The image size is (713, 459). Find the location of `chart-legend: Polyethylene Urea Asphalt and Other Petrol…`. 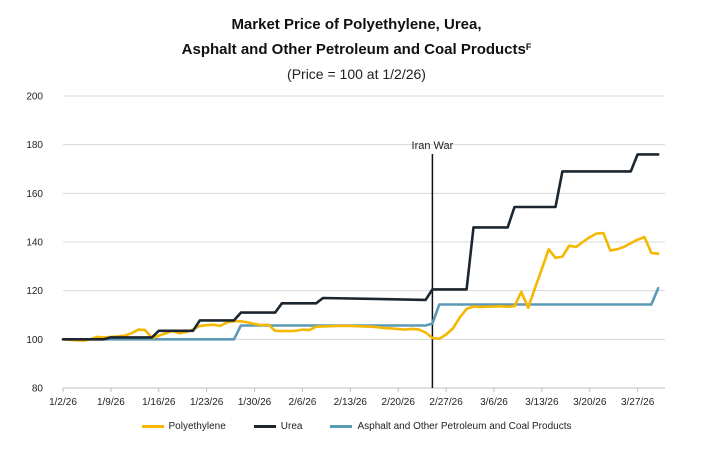

chart-legend: Polyethylene Urea Asphalt and Other Petrol… is located at coordinates (356, 426).